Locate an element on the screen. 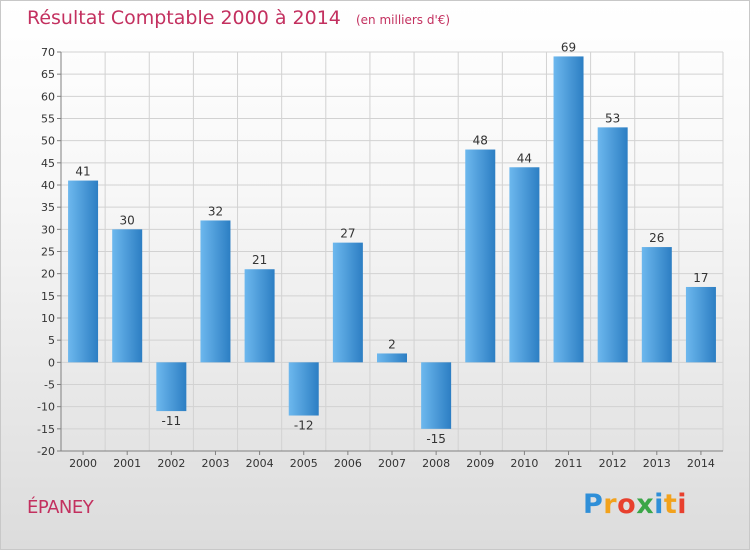 This screenshot has height=550, width=750. logo-letter: o is located at coordinates (627, 504).